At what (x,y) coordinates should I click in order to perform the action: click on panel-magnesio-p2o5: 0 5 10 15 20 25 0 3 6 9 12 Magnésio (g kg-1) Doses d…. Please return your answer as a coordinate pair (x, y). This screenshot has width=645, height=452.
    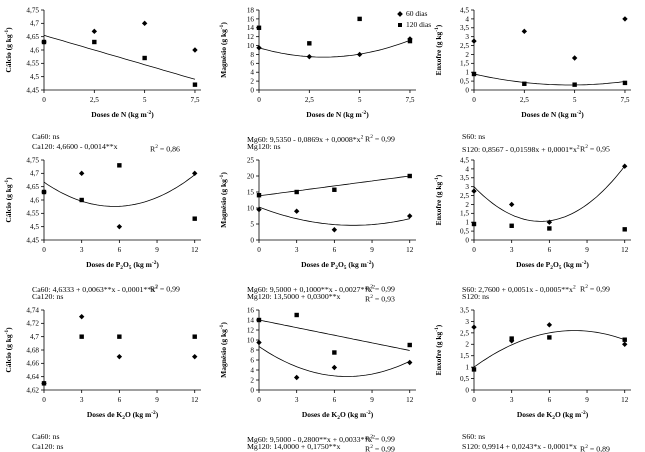
    Looking at the image, I should click on (322, 228).